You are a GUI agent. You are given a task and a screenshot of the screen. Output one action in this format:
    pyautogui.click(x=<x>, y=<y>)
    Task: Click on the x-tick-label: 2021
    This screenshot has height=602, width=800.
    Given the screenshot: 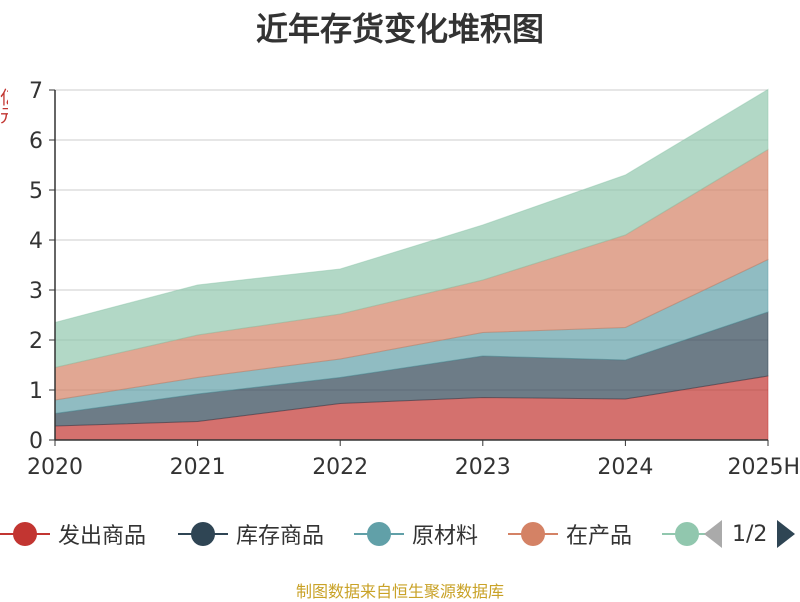 What is the action you would take?
    pyautogui.click(x=198, y=467)
    